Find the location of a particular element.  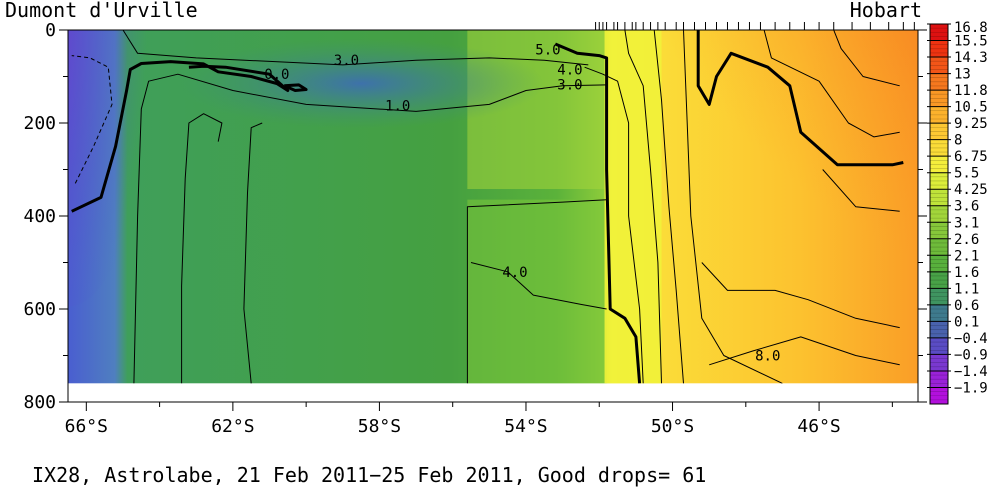

contour-label: 0.0 is located at coordinates (276, 75).